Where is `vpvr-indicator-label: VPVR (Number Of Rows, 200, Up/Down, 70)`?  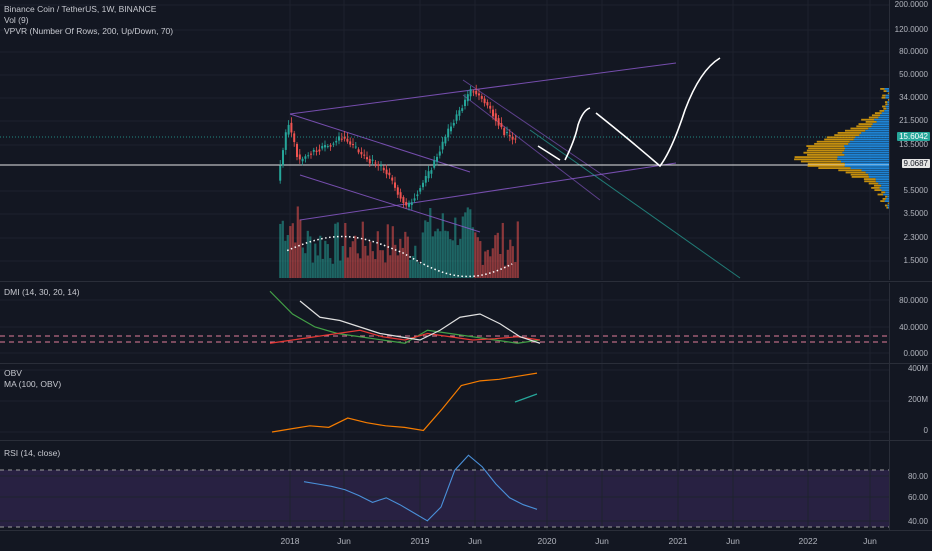
vpvr-indicator-label: VPVR (Number Of Rows, 200, Up/Down, 70) is located at coordinates (89, 31).